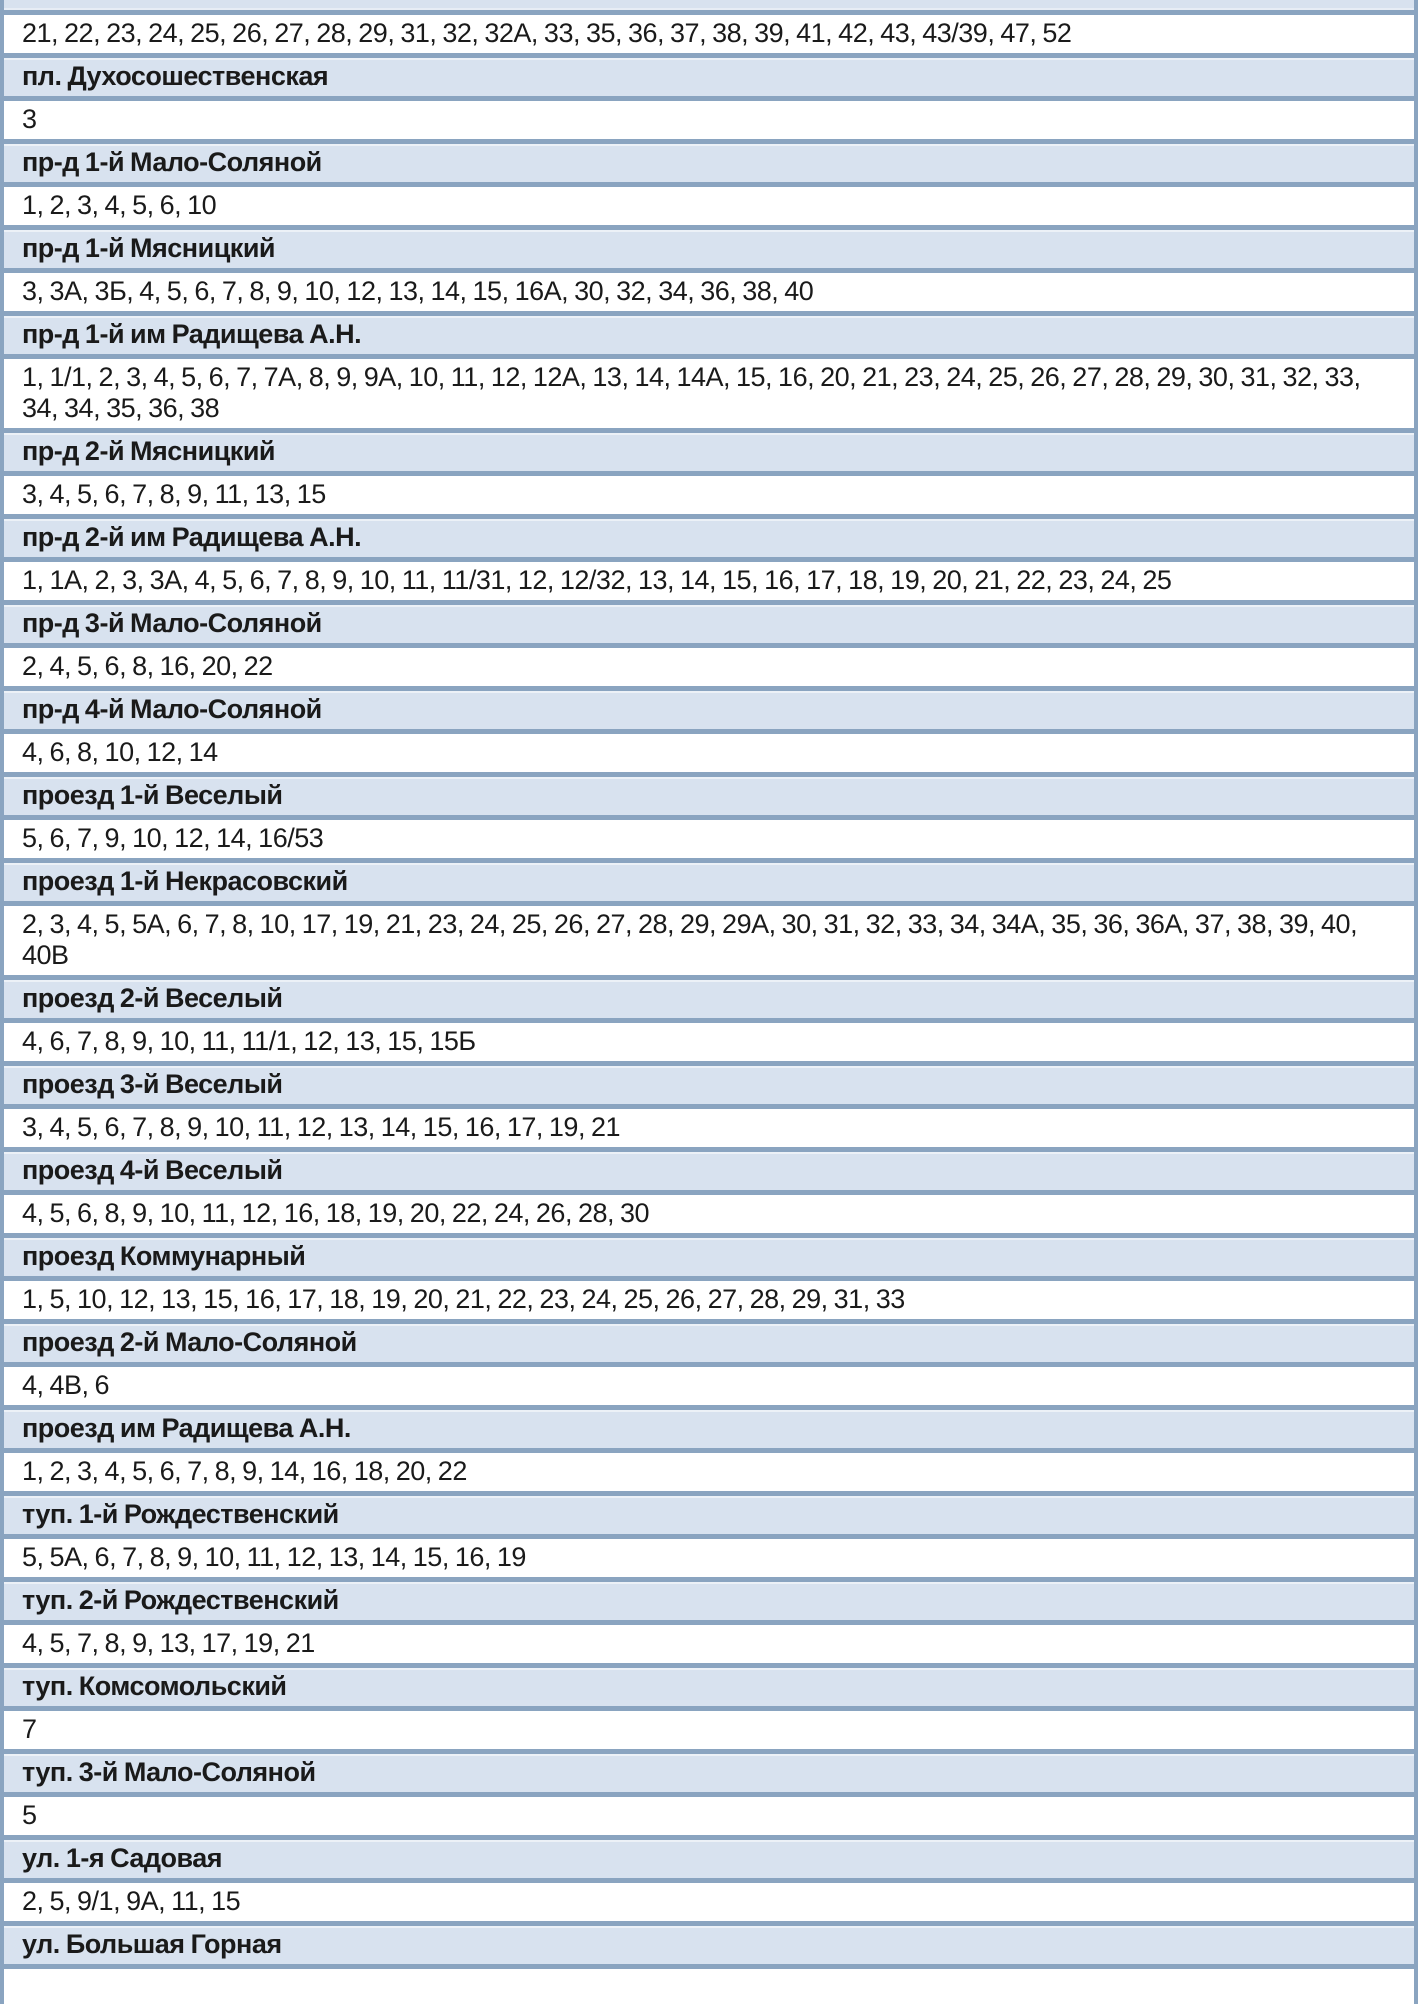  What do you see at coordinates (172, 623) in the screenshot?
I see `street-name-label: пр-д 3-й Мало-Соляной` at bounding box center [172, 623].